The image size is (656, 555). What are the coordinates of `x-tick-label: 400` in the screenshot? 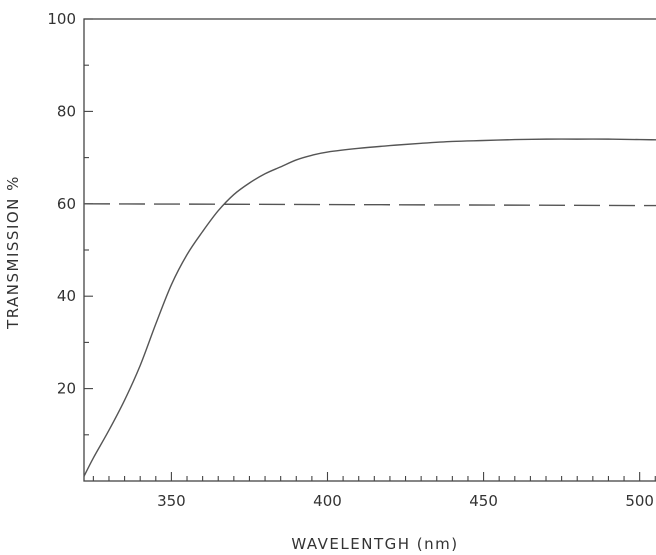 It's located at (327, 501).